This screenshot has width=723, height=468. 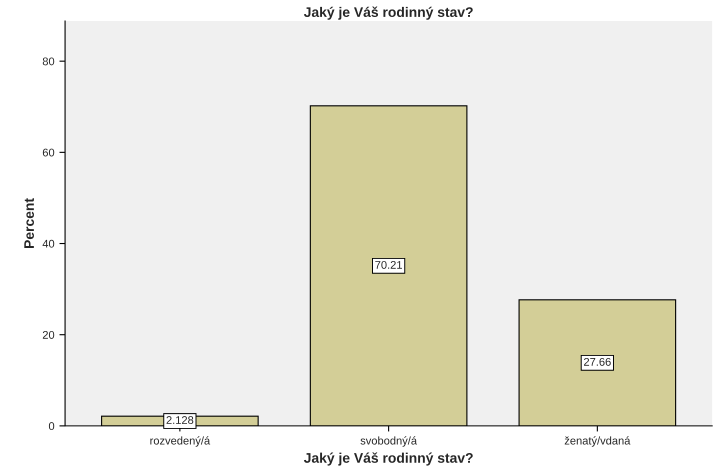 I want to click on data-label: 70.21, so click(x=388, y=264).